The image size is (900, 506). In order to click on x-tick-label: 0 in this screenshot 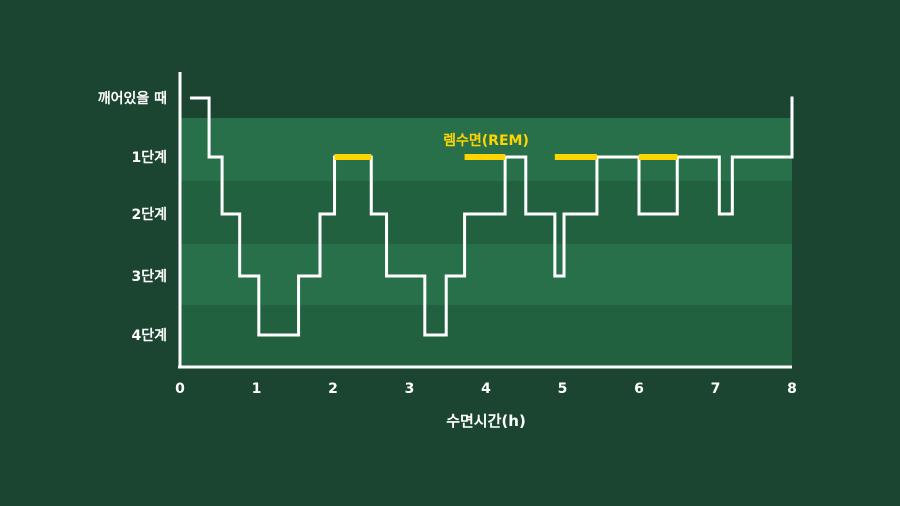, I will do `click(180, 389)`.